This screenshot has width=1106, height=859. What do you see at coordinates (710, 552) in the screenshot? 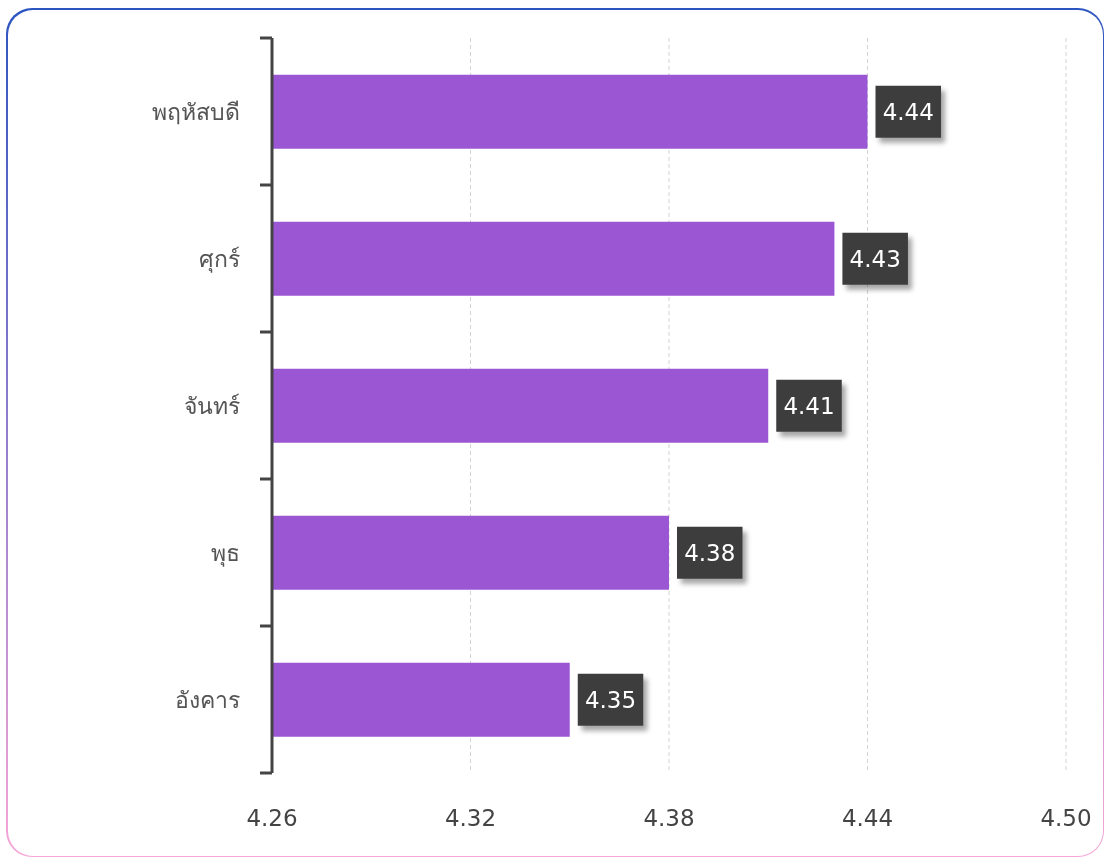
I see `data-label: 4.38` at bounding box center [710, 552].